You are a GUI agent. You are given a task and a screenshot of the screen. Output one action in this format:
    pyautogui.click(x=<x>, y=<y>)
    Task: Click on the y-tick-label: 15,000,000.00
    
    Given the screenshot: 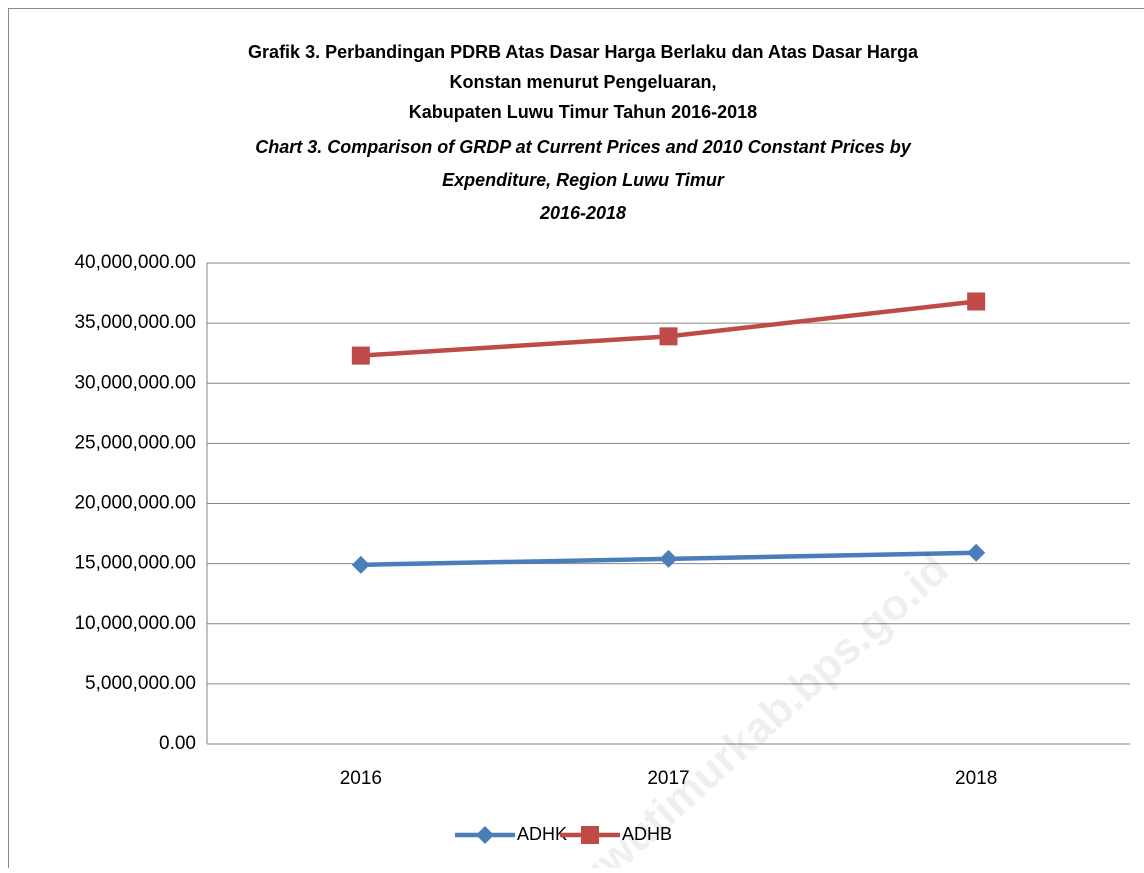 What is the action you would take?
    pyautogui.click(x=135, y=563)
    